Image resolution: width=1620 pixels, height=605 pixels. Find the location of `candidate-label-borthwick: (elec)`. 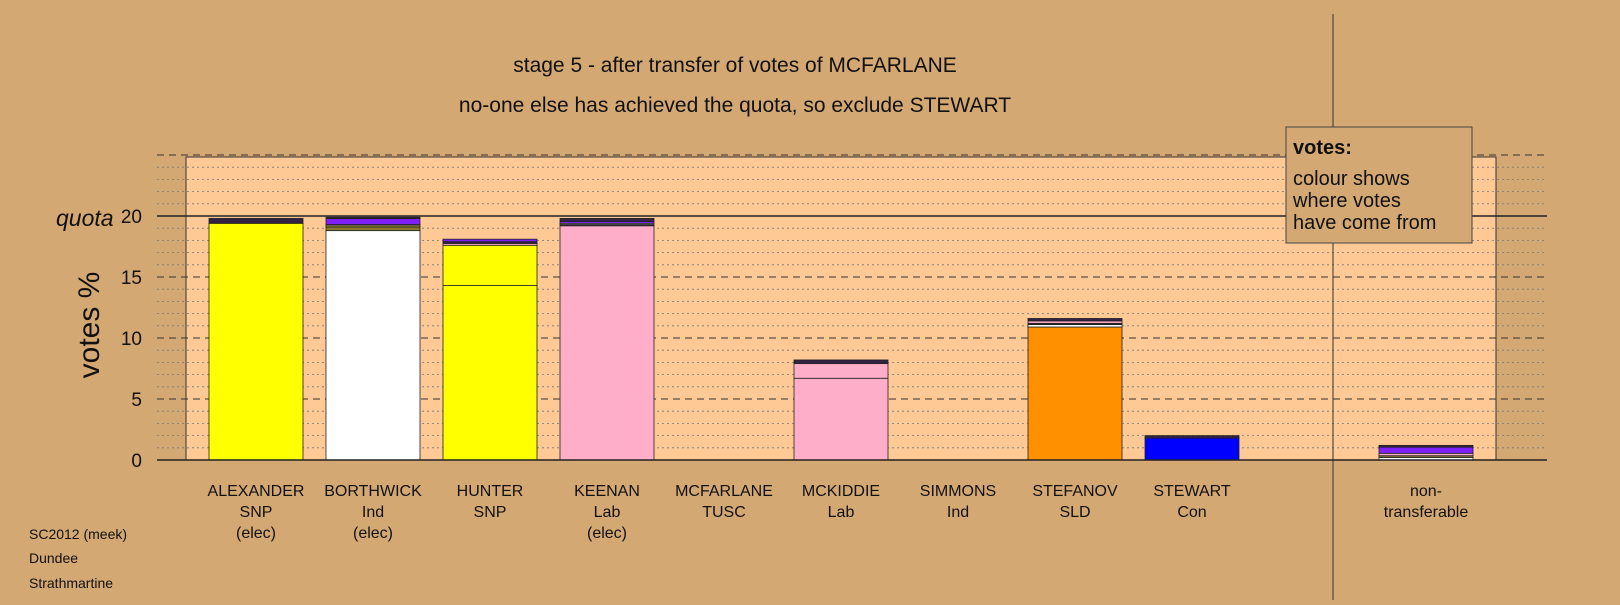

candidate-label-borthwick: (elec) is located at coordinates (373, 533).